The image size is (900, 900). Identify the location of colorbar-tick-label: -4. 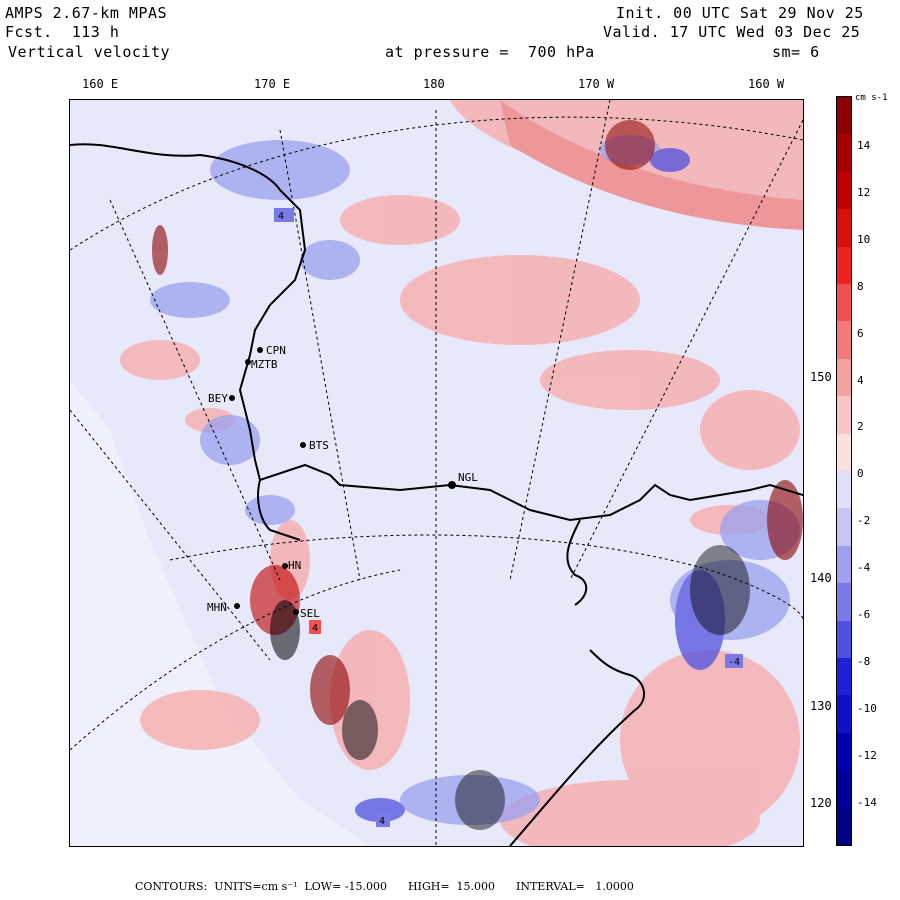
(864, 568).